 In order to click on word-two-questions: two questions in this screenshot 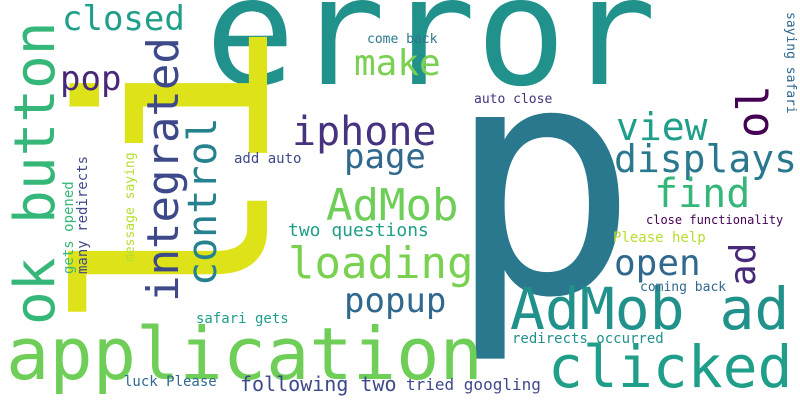, I will do `click(358, 230)`.